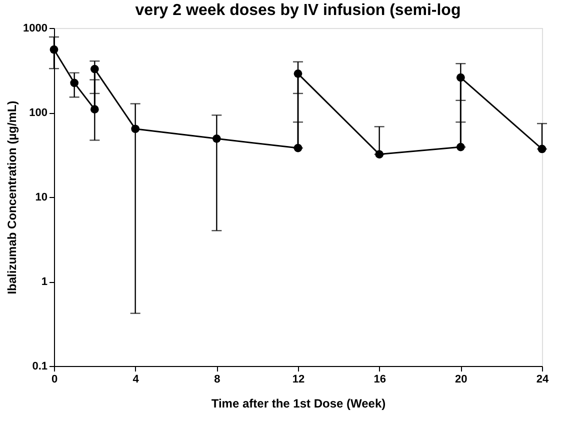  I want to click on chart-title: very 2 week doses by IV infusion (semi-log, so click(298, 10).